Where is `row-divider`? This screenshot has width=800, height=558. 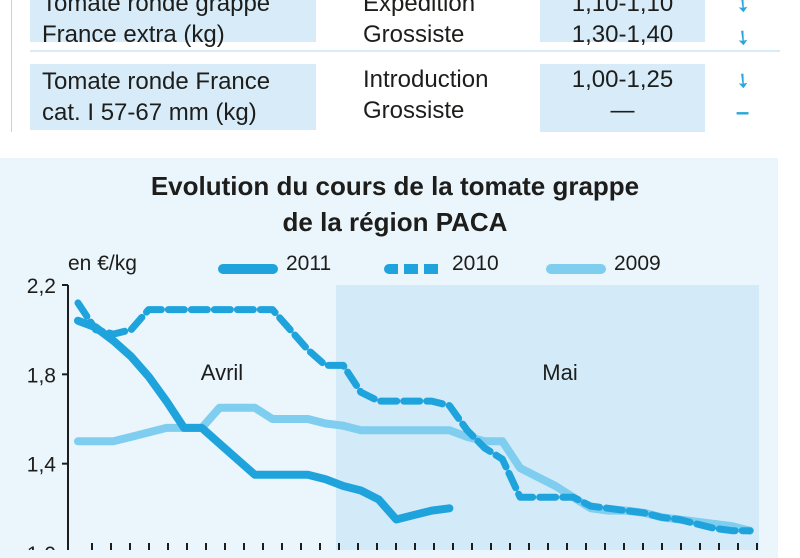
row-divider is located at coordinates (405, 51).